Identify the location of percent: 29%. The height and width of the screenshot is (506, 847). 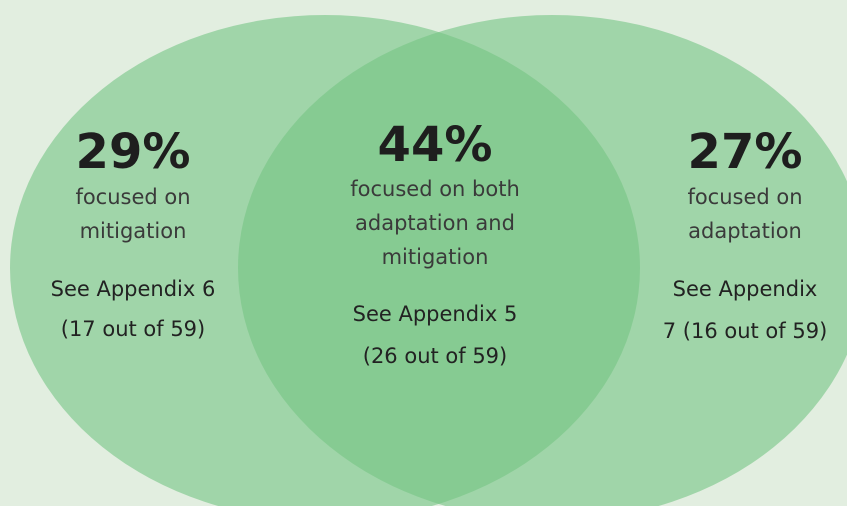
(133, 152).